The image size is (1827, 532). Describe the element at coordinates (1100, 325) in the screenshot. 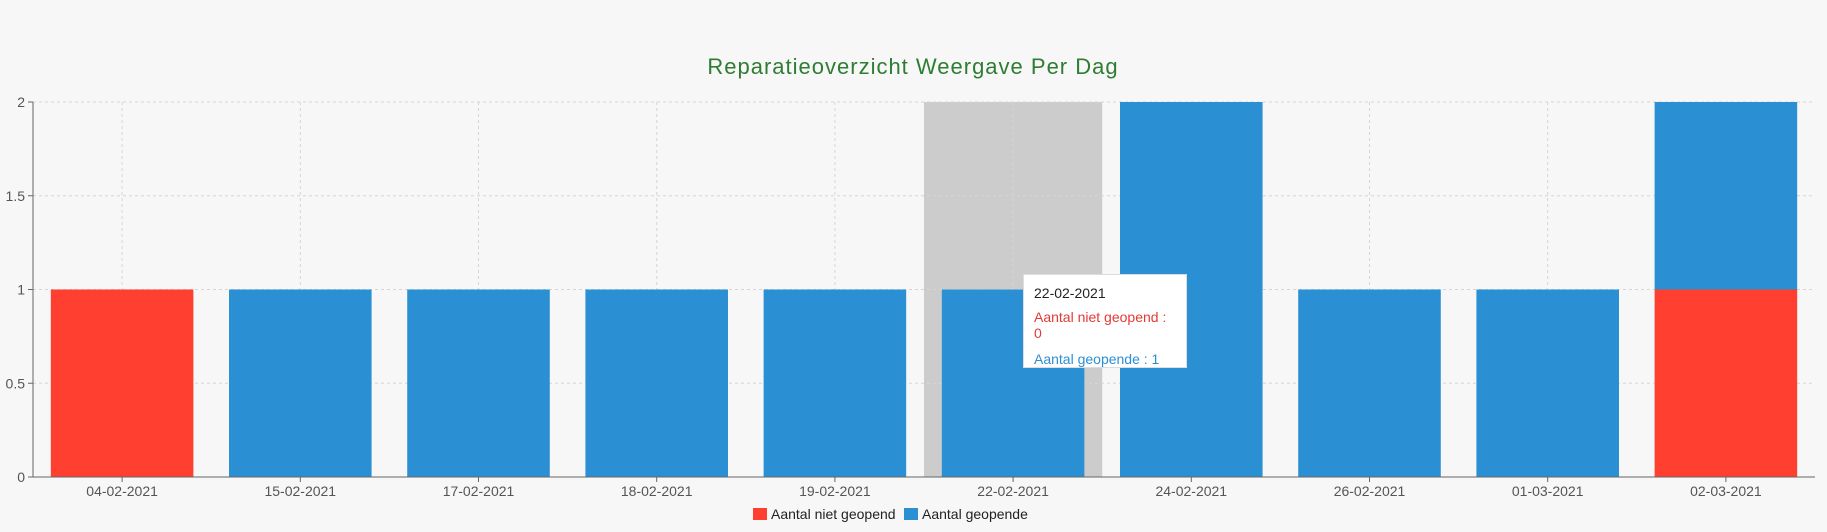

I see `tooltip-line-niet-geopend: Aantal niet geopend : 0` at that location.